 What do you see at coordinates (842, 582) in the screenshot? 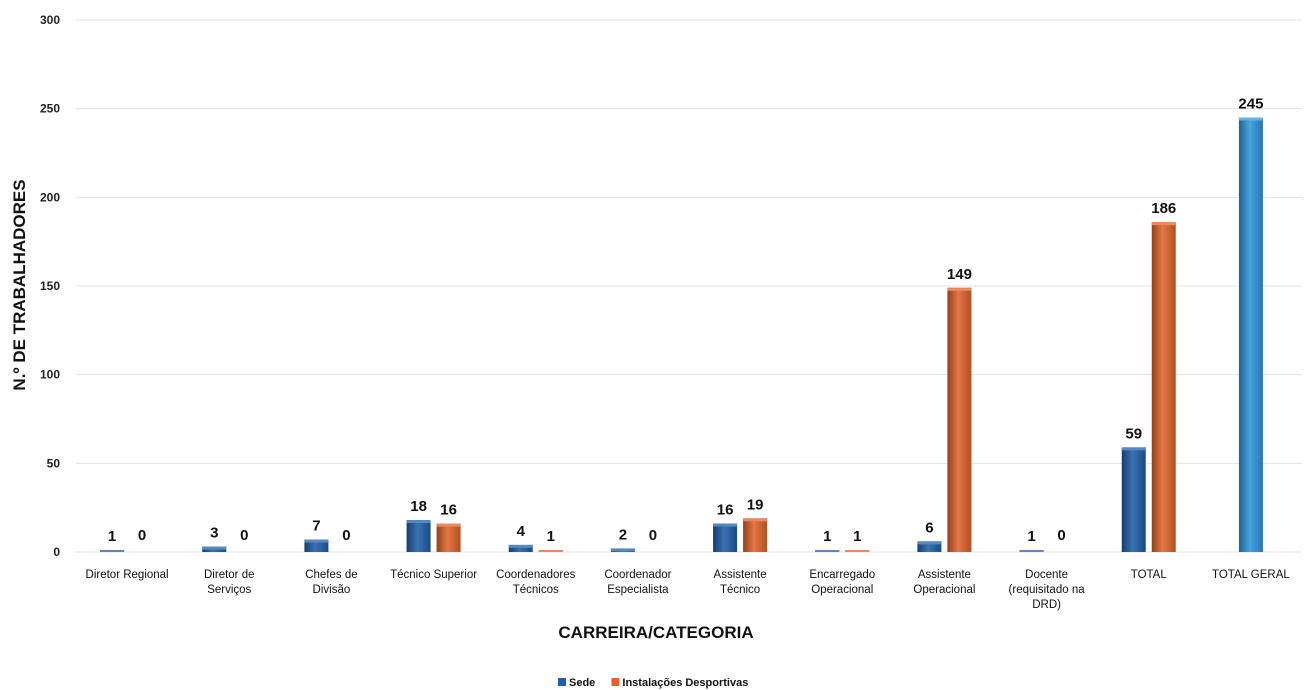
I see `x-tick-label: Encarregado Operacional` at bounding box center [842, 582].